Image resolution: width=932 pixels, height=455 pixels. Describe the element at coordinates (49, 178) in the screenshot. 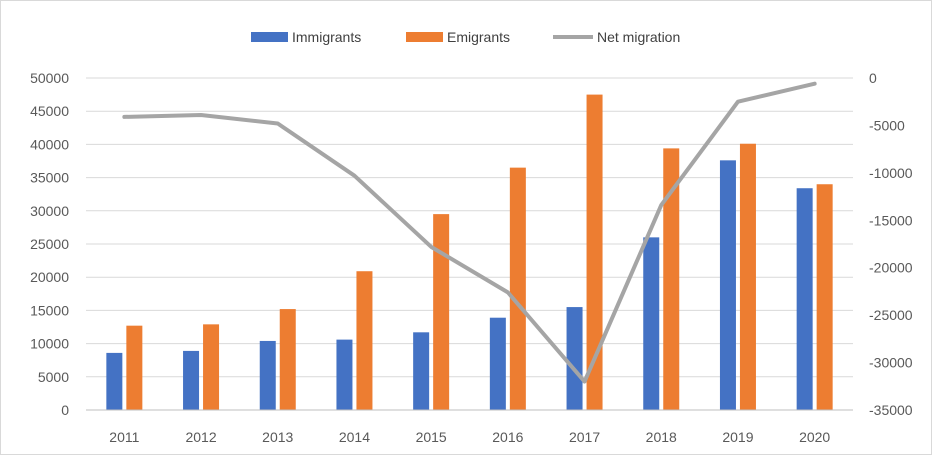

I see `y-left-tick-label: 35000` at that location.